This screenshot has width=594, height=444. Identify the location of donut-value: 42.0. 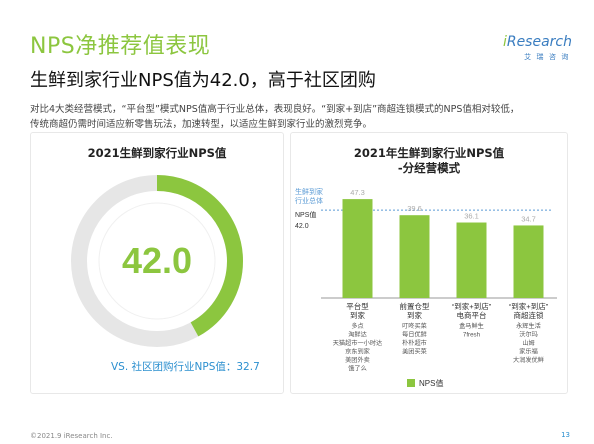
(157, 260).